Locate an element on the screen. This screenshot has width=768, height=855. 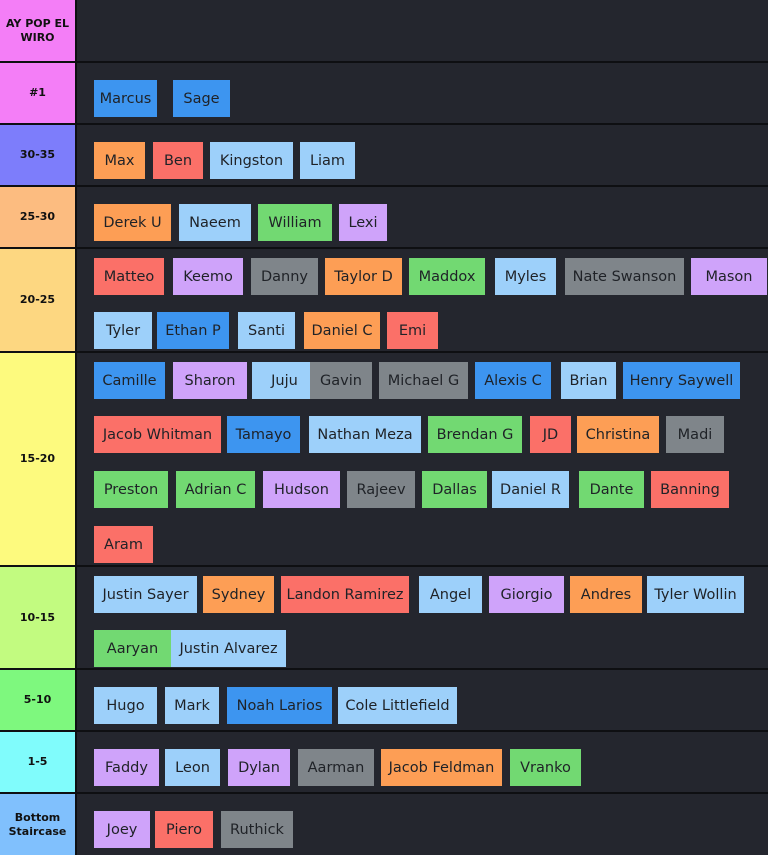
tier-item: Joey is located at coordinates (122, 829).